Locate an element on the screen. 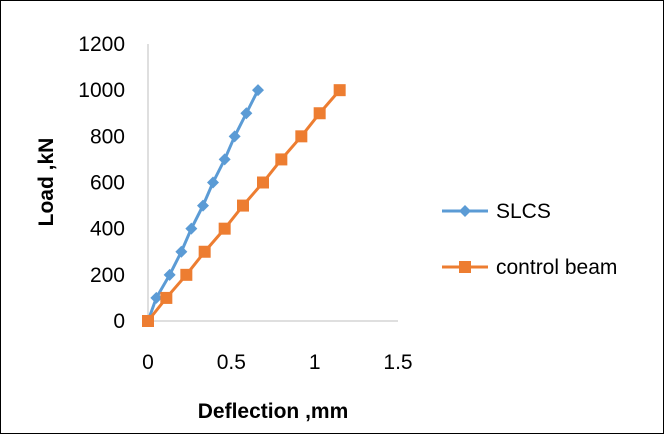 The image size is (664, 434). y-tick-labels: 0 200 400 600 800 1000 1200 is located at coordinates (101, 183).